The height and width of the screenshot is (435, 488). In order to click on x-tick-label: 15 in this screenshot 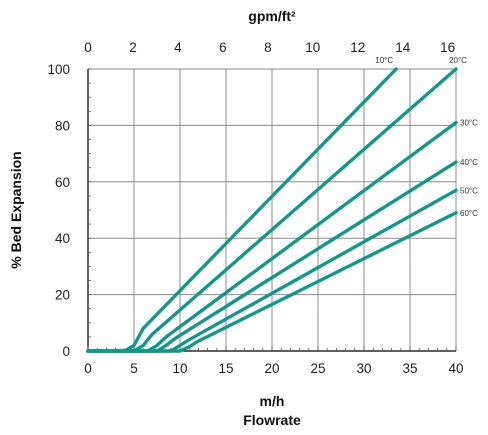, I will do `click(225, 368)`.